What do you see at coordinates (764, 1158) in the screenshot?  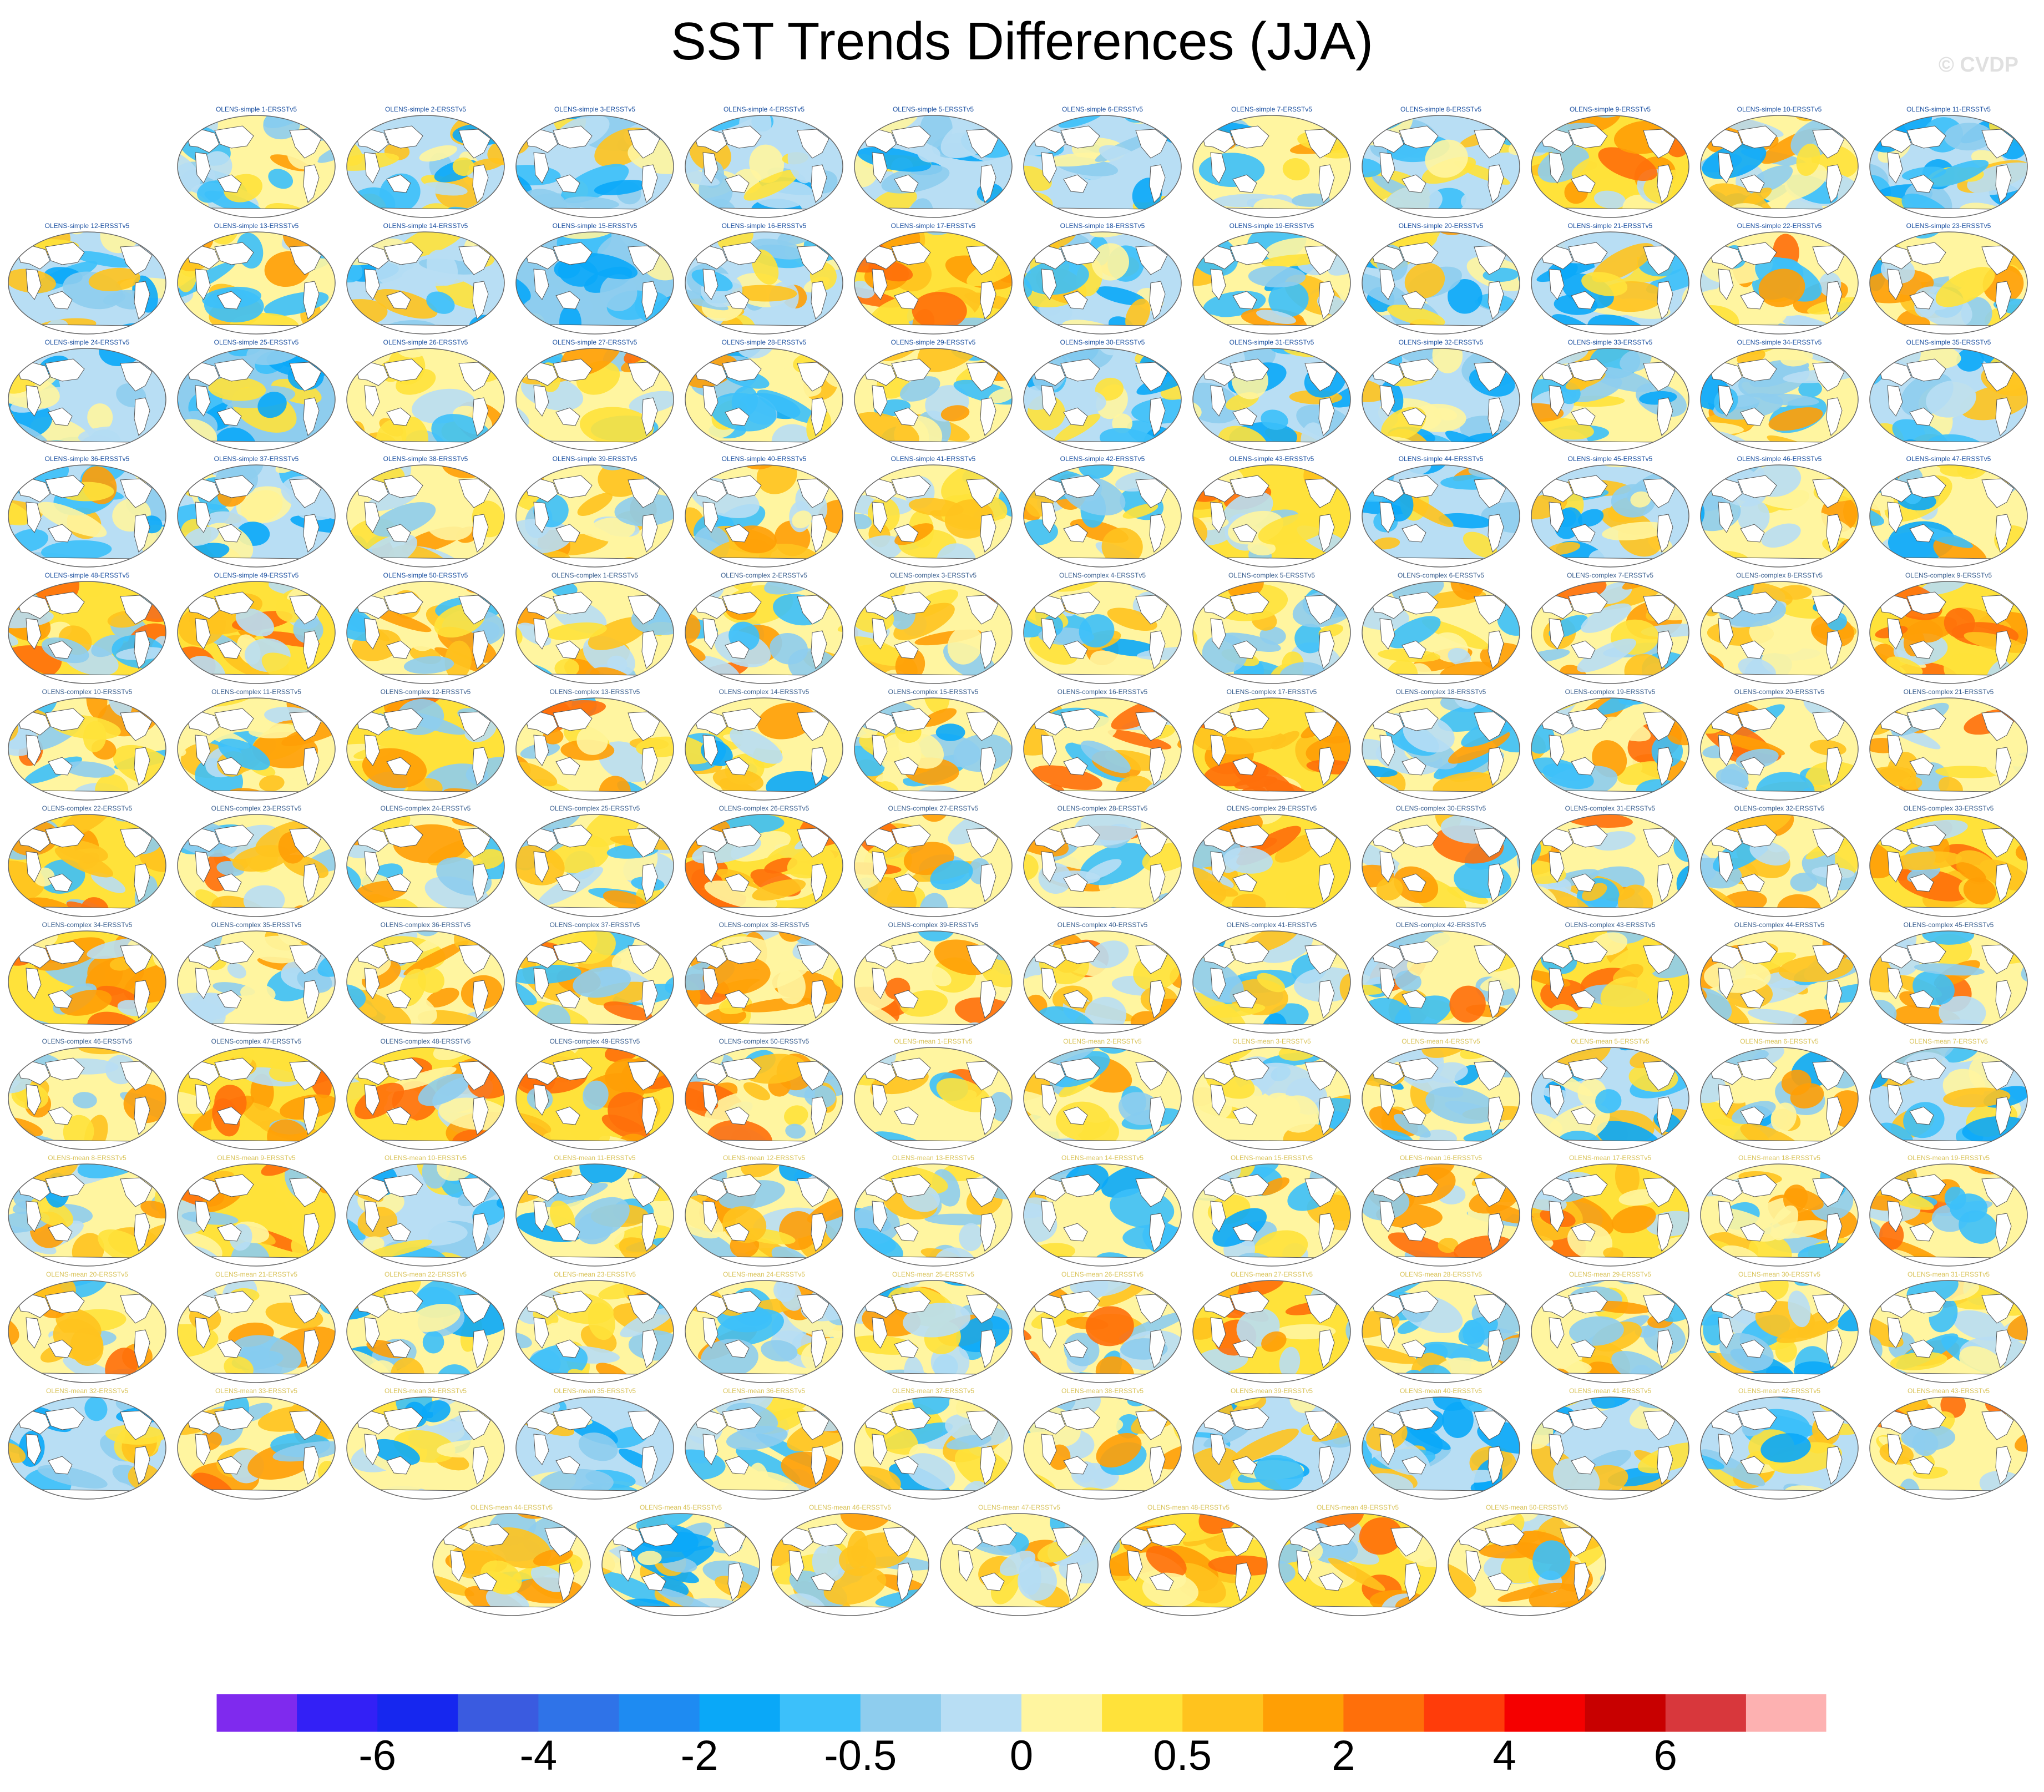 I see `panel-label: OLENS-mean 12-ERSSTv5` at bounding box center [764, 1158].